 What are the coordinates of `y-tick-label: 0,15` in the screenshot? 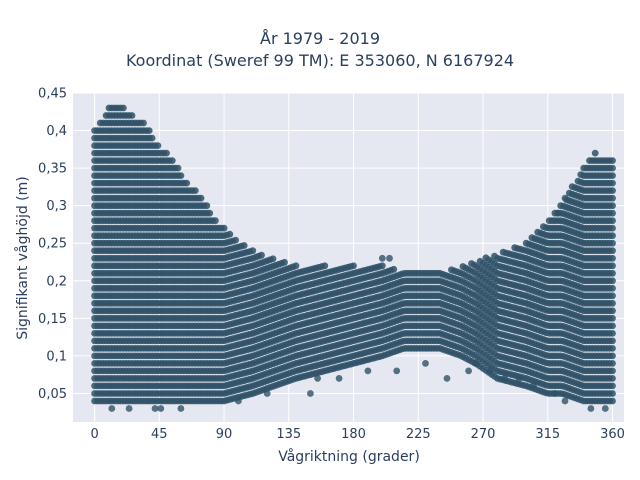 It's located at (52, 319).